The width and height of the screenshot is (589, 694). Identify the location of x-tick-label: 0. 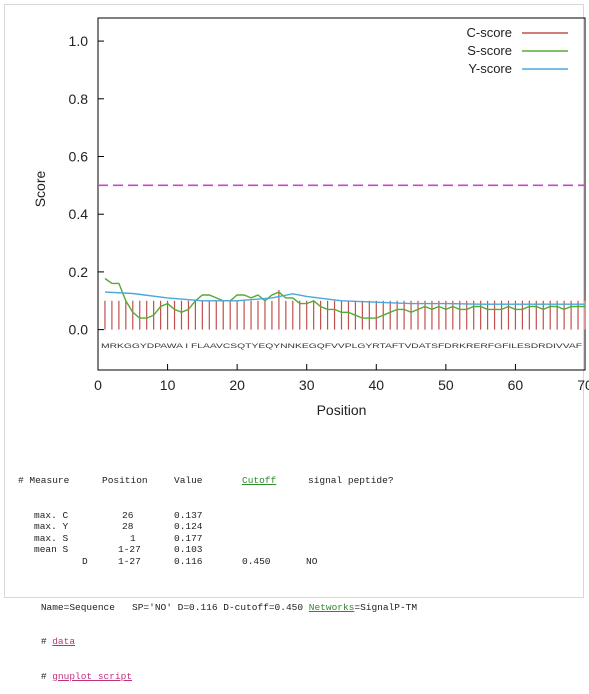
(98, 385).